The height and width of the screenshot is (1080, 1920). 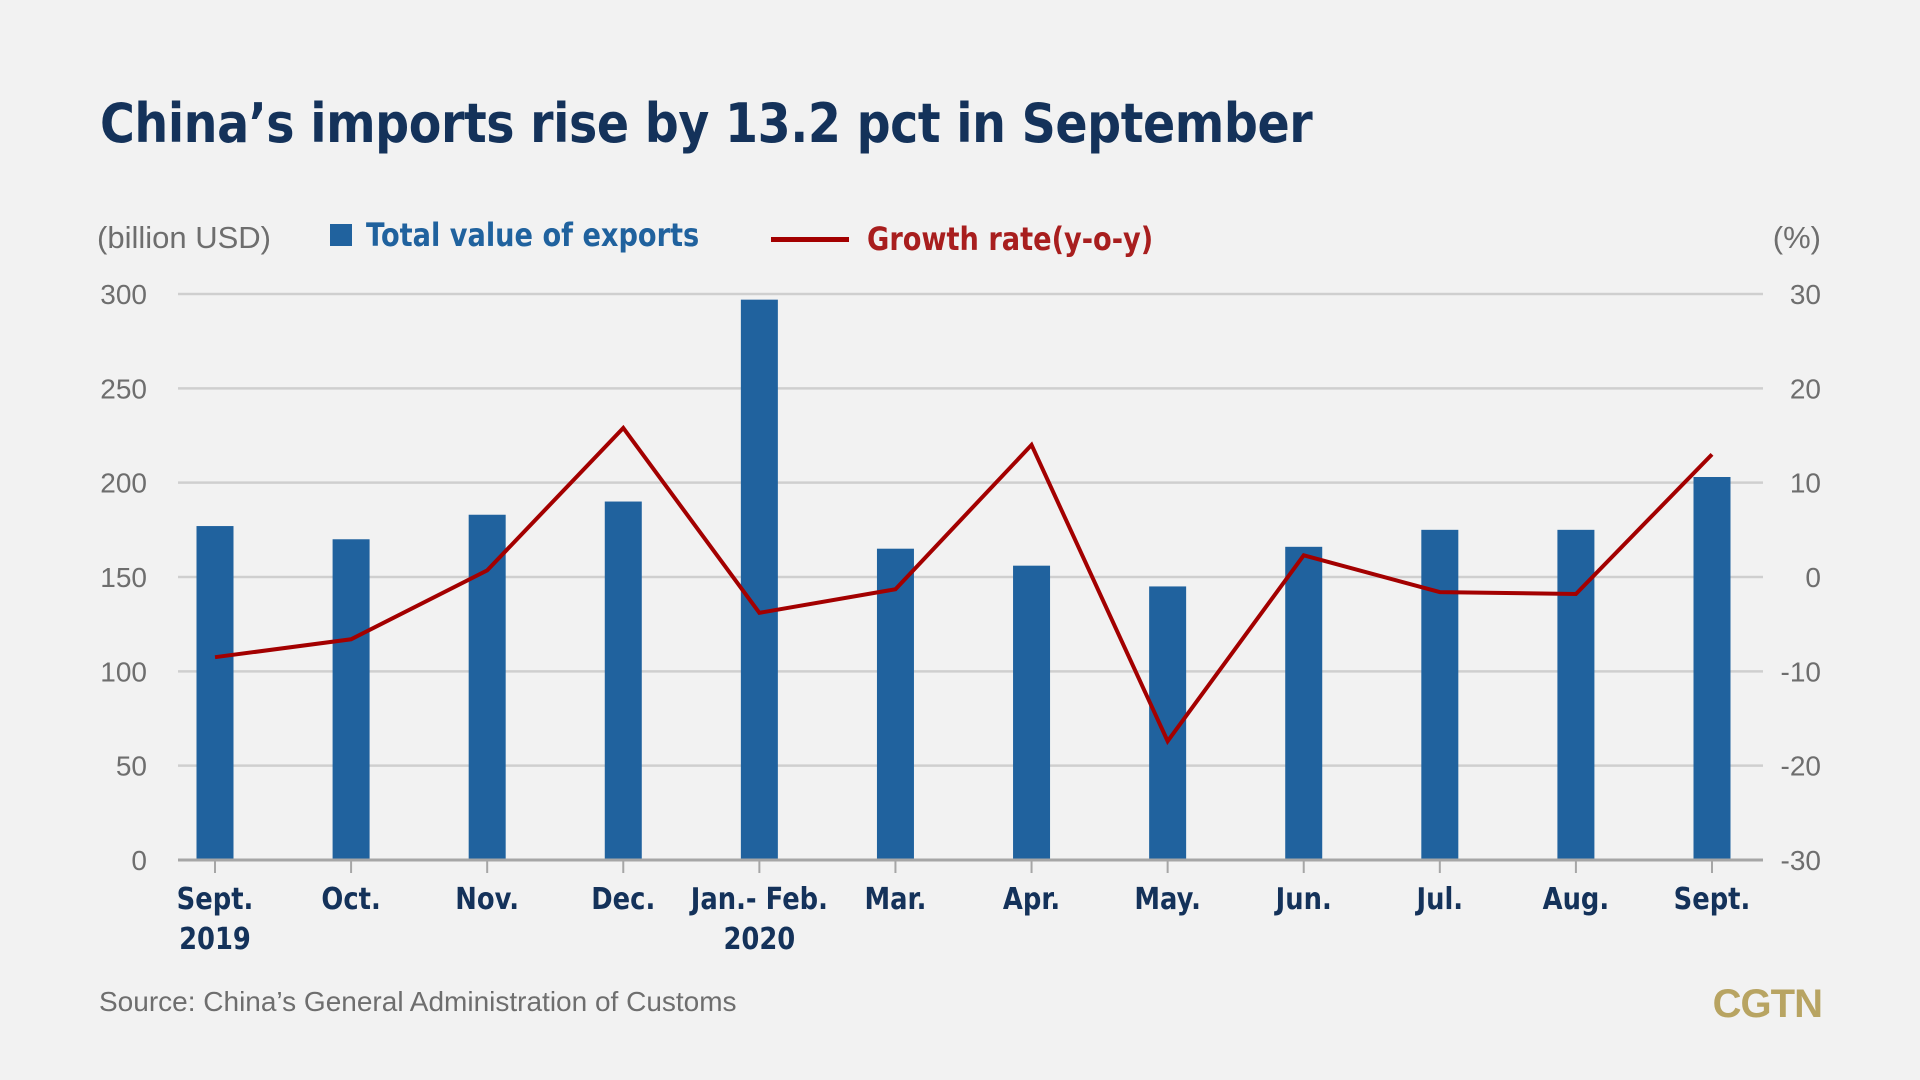 I want to click on right-tick-label: 30, so click(x=1805, y=294).